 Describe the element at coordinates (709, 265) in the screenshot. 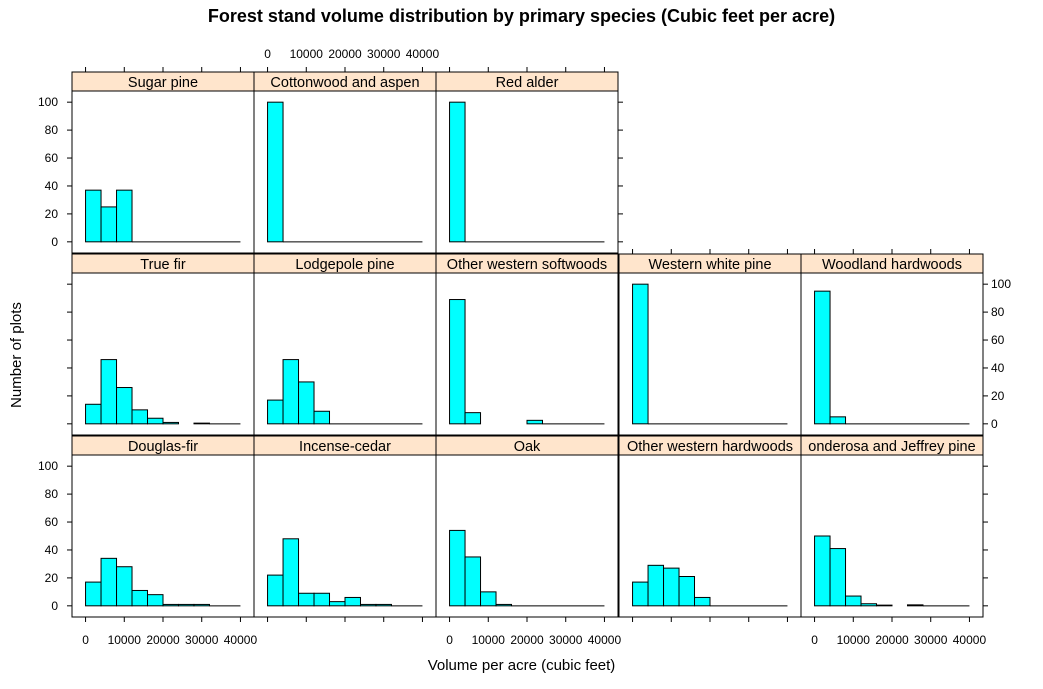

I see `strip-label-western-white-pine: Western white pine` at that location.